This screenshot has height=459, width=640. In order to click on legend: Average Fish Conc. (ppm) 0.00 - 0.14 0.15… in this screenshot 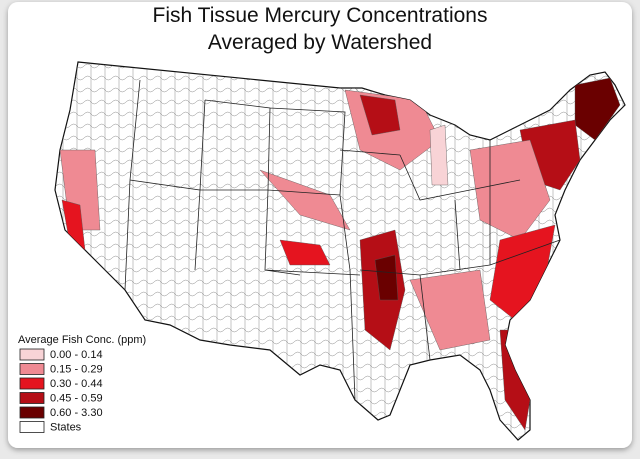, I will do `click(82, 384)`.